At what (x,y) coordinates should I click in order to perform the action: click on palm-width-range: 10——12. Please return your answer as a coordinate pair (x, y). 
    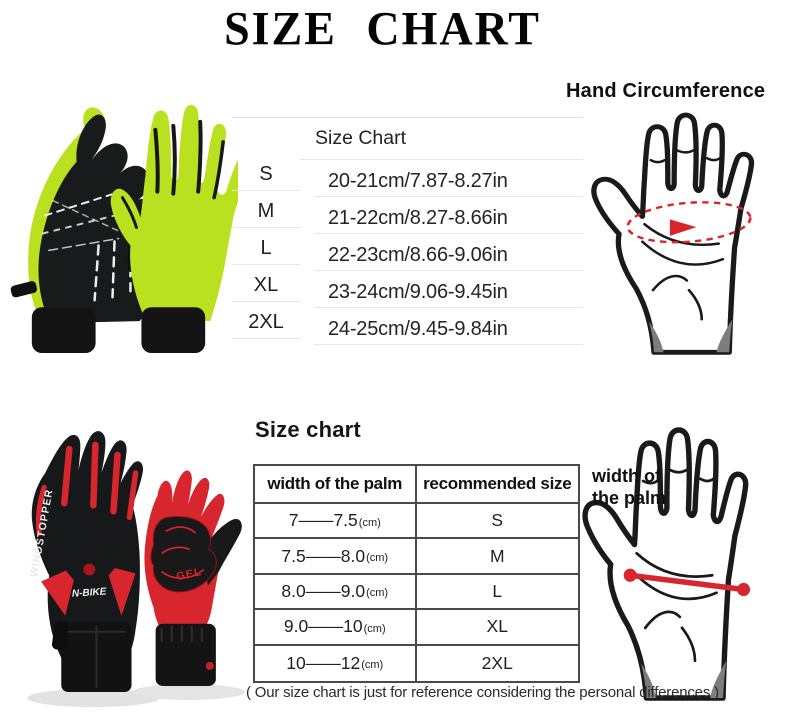
    Looking at the image, I should click on (323, 662).